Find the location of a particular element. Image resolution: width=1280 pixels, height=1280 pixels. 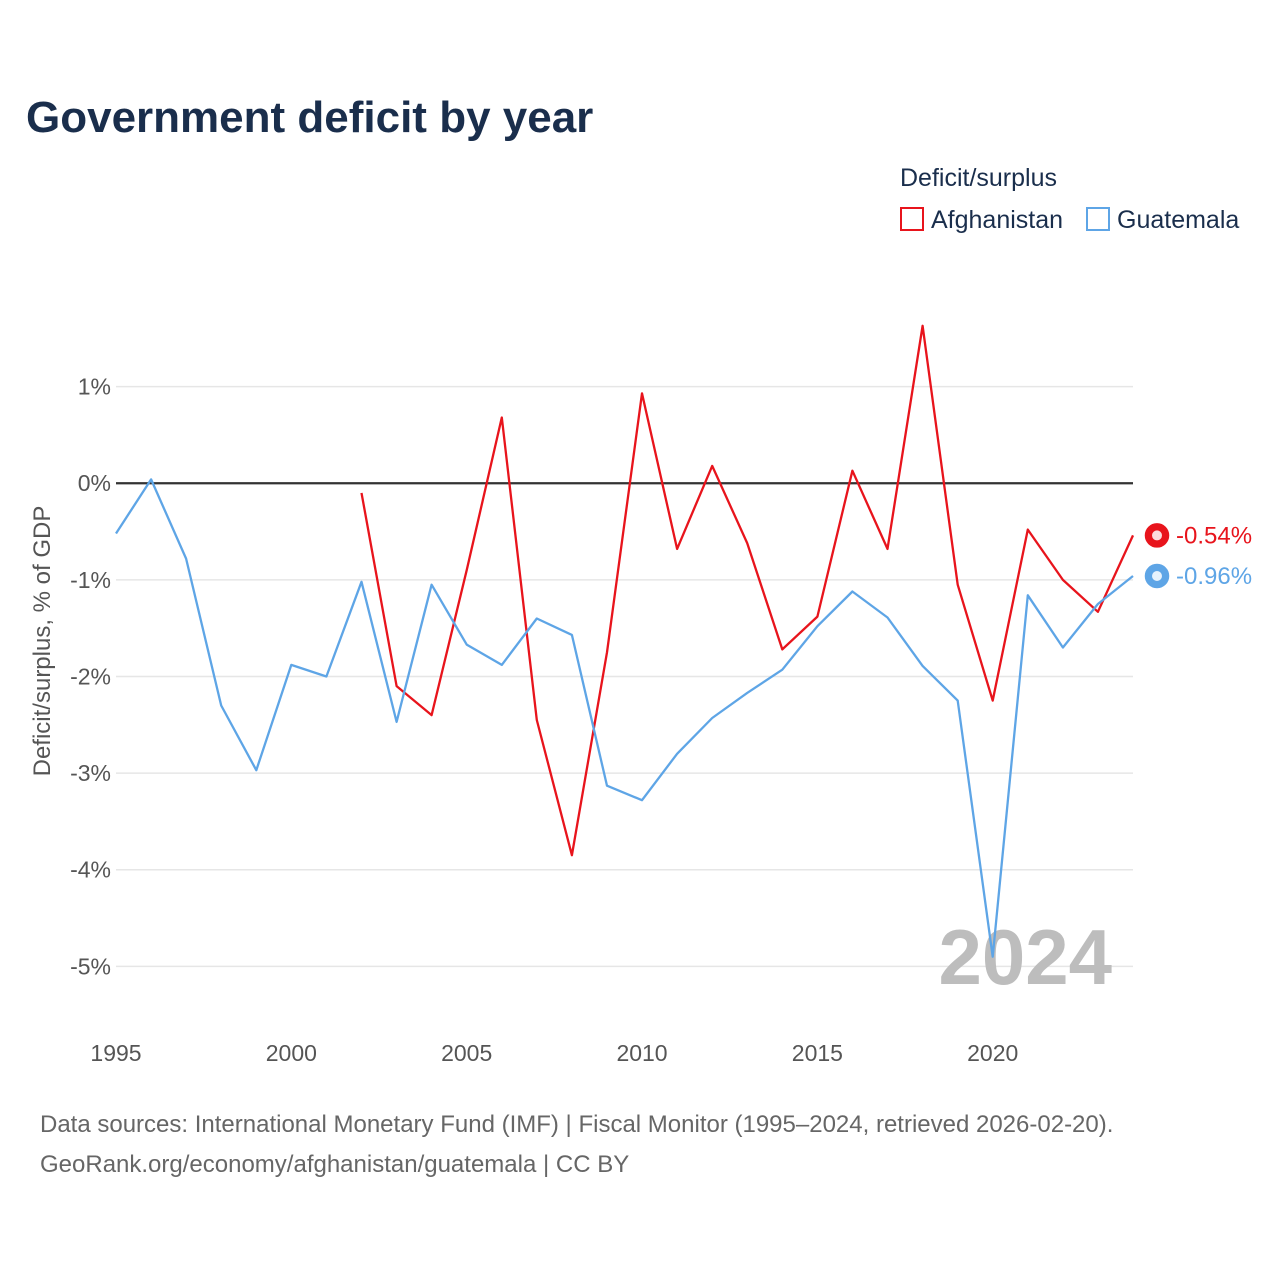

y-tick-label-1: -1% is located at coordinates (90, 580).